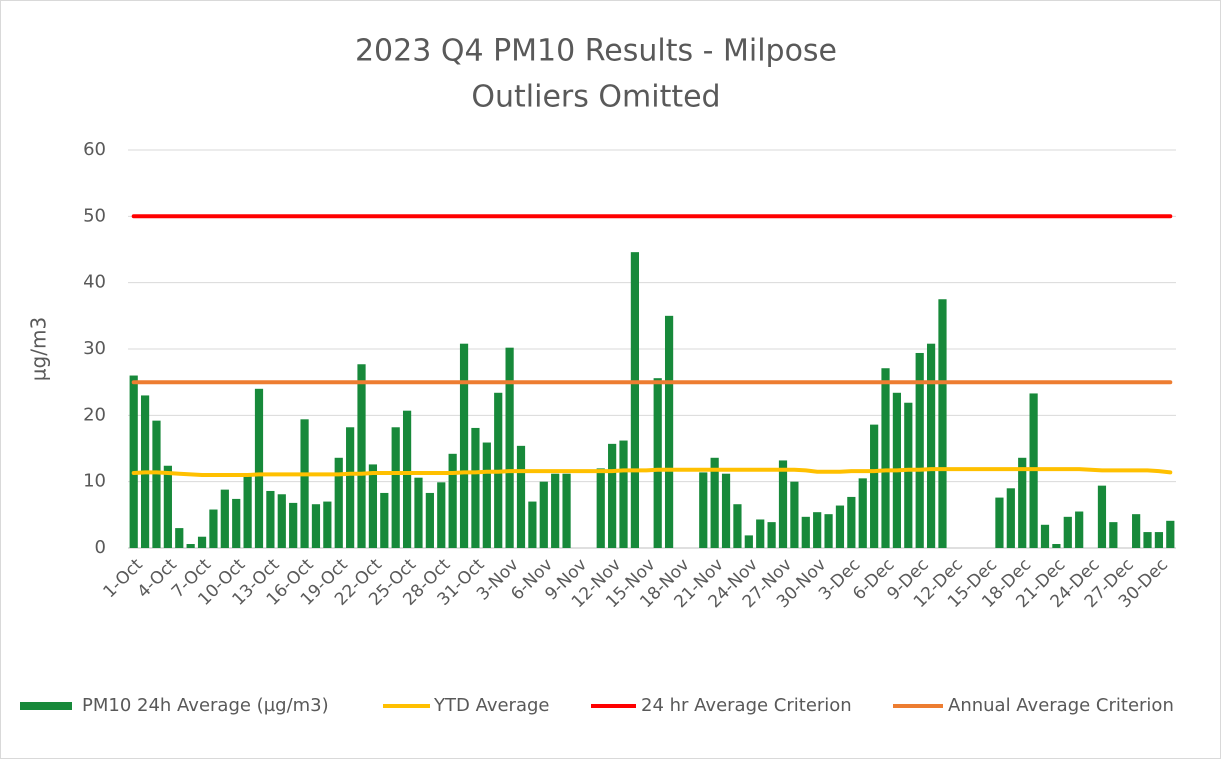 This screenshot has height=760, width=1222. What do you see at coordinates (1061, 705) in the screenshot?
I see `legend-label: Annual Average Criterion` at bounding box center [1061, 705].